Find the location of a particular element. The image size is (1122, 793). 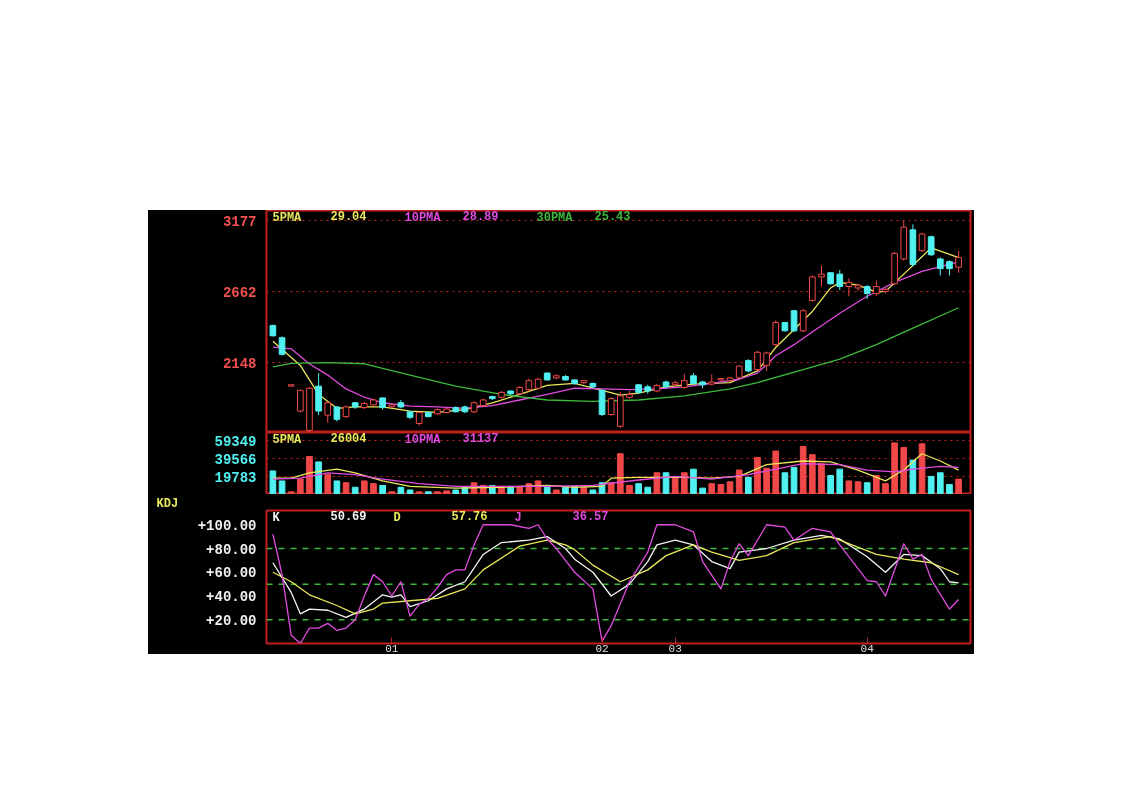

annotation: 26004 is located at coordinates (348, 438).